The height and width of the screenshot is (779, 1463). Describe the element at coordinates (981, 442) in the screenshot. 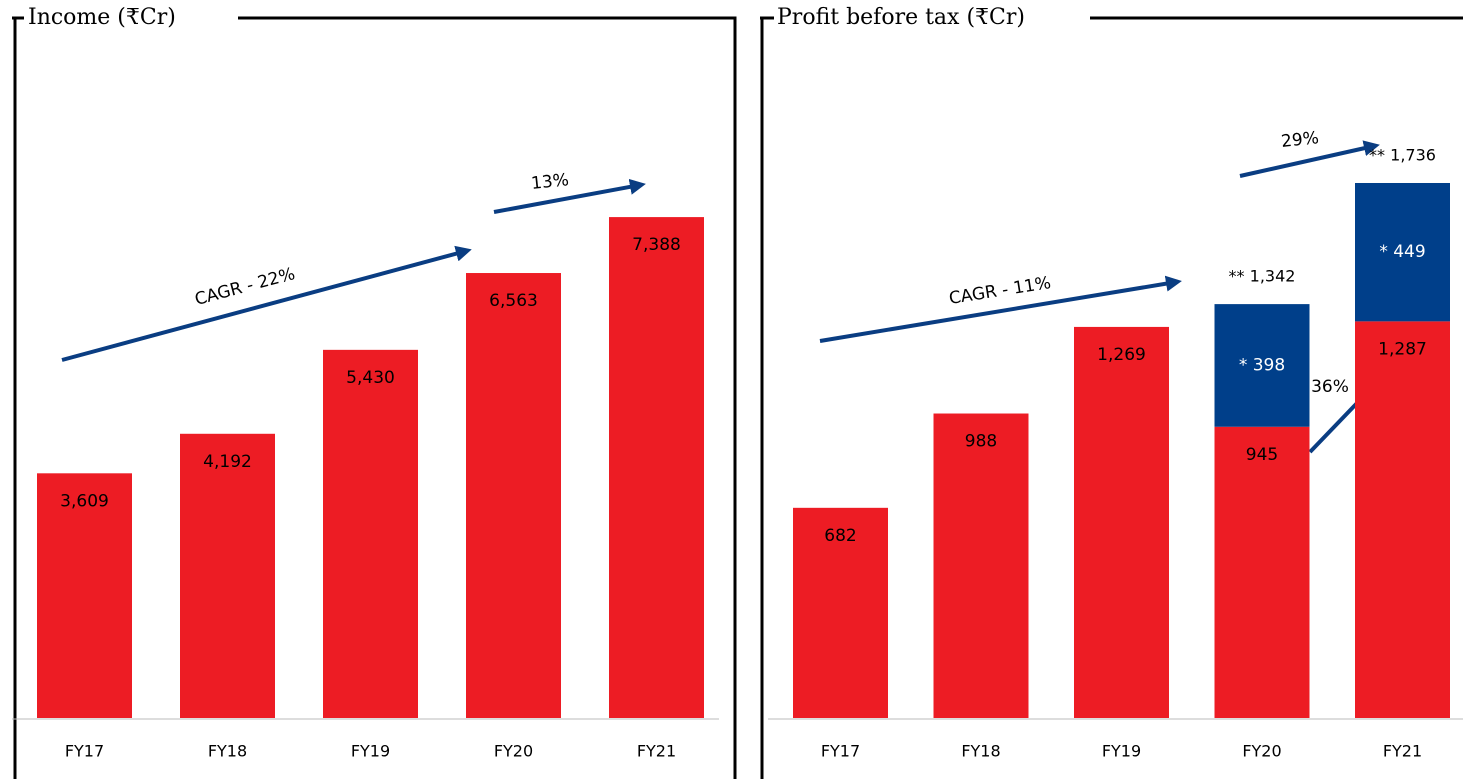

I see `data-label: 988` at that location.